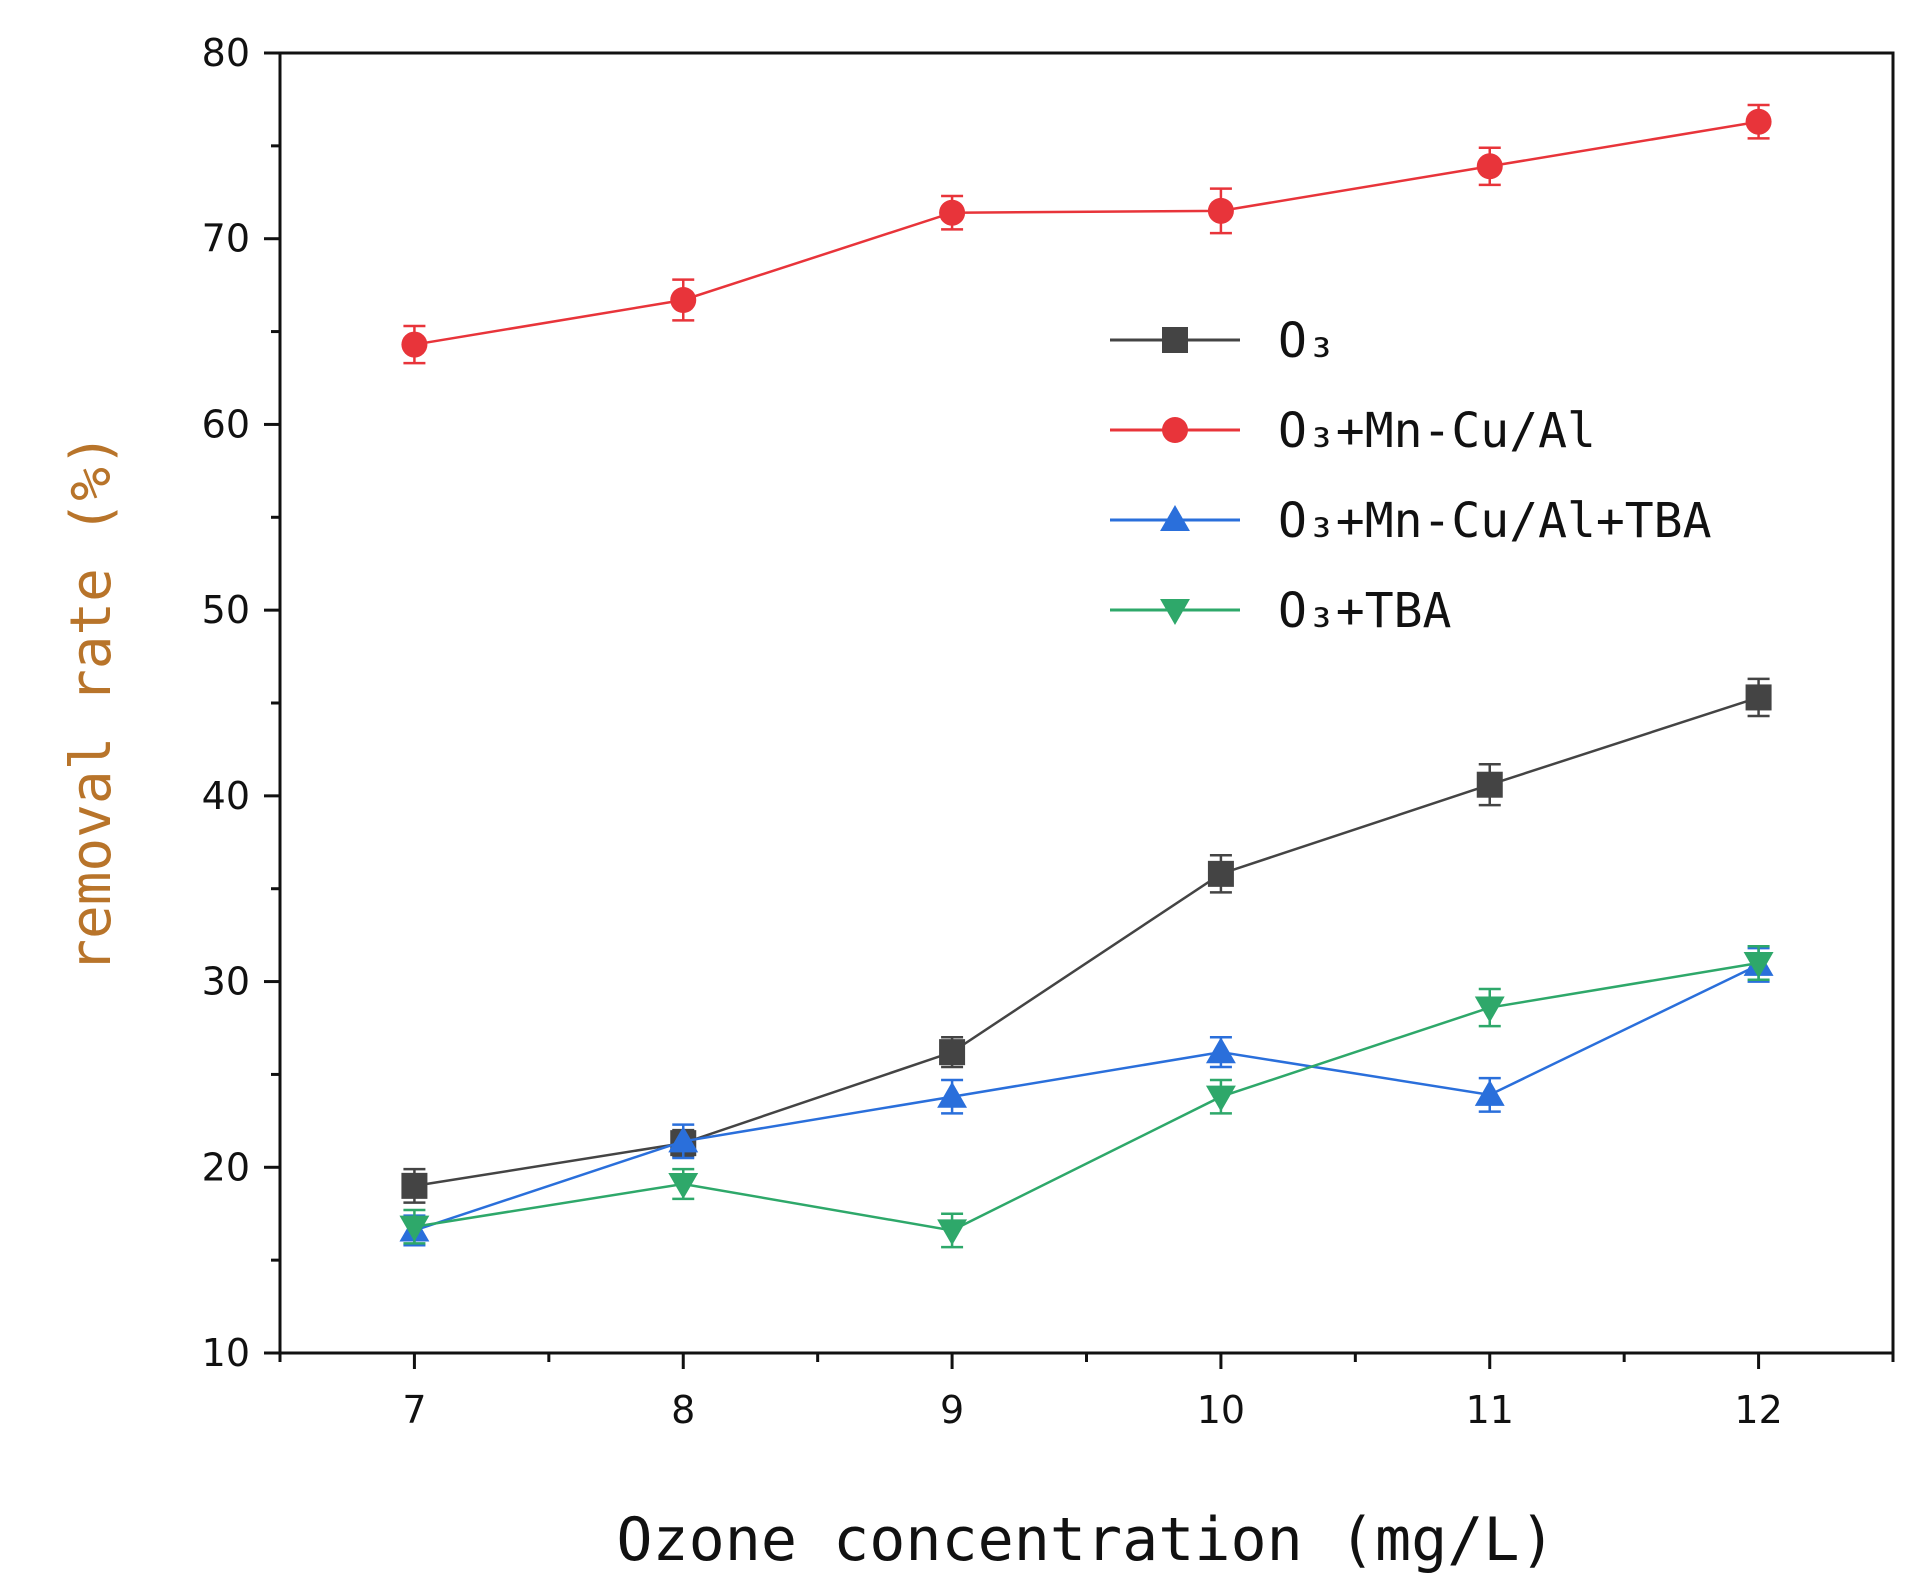  I want to click on y-axis-title: removal rate (%), so click(91, 702).